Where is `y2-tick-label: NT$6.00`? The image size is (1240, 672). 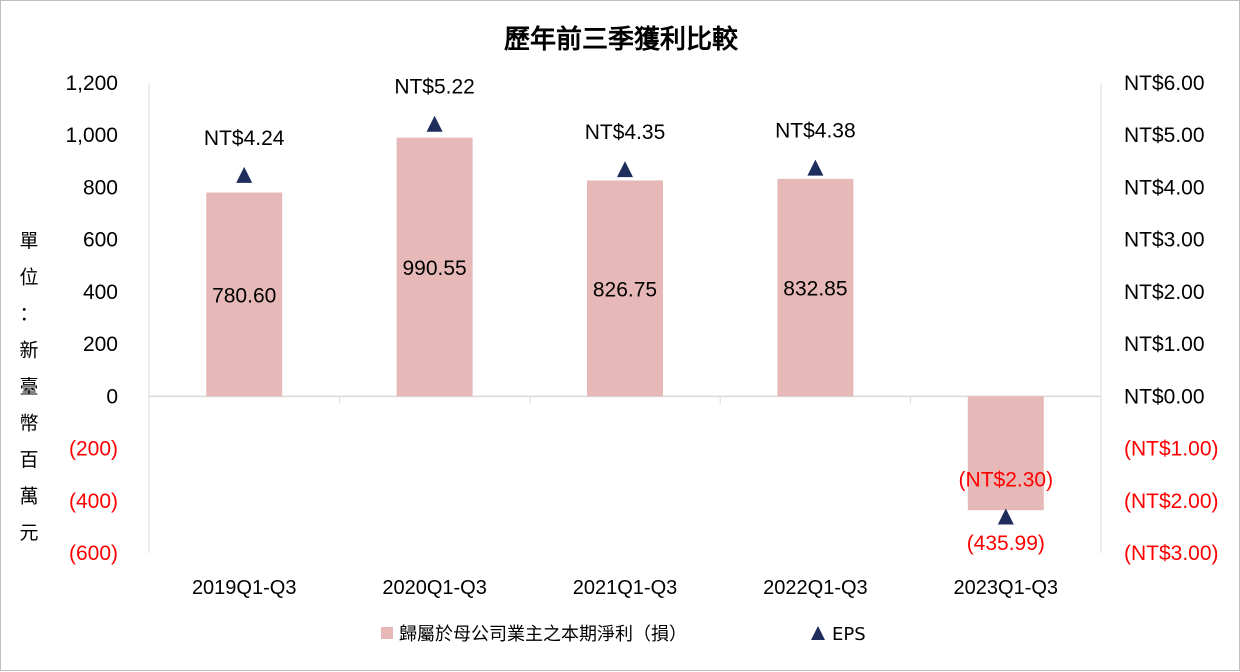
y2-tick-label: NT$6.00 is located at coordinates (1164, 83).